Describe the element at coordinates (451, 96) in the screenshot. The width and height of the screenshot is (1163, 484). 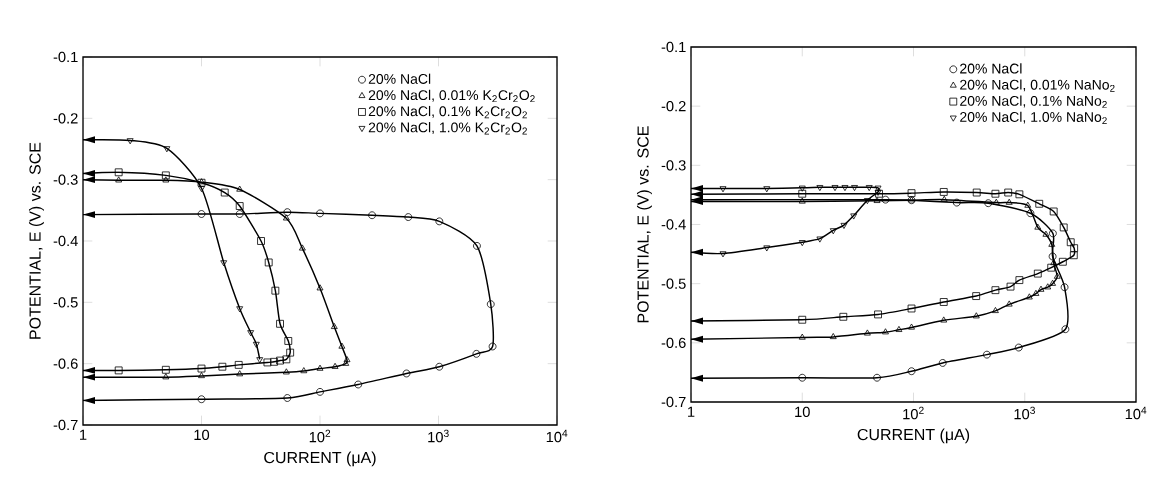
I see `legend-label: 20% NaCl, 0.01% K$_{2}$Cr$_{2}$O$_{2}$` at that location.